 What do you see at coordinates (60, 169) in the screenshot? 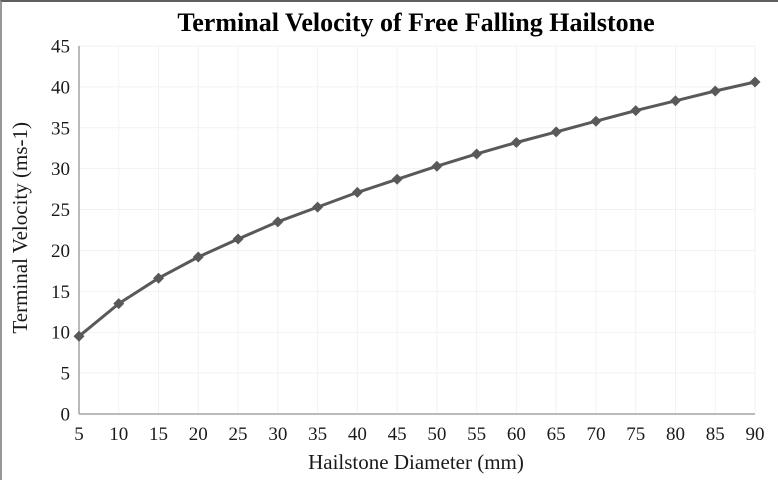
I see `y-tick-label: 30` at bounding box center [60, 169].